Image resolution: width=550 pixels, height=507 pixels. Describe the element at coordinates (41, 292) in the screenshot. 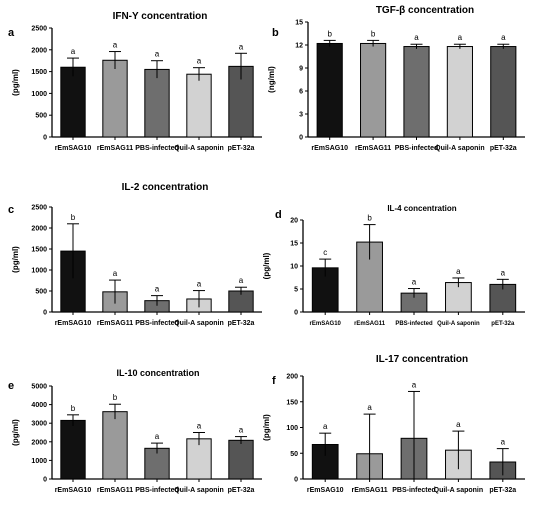

I see `y-tick-label: 500` at that location.